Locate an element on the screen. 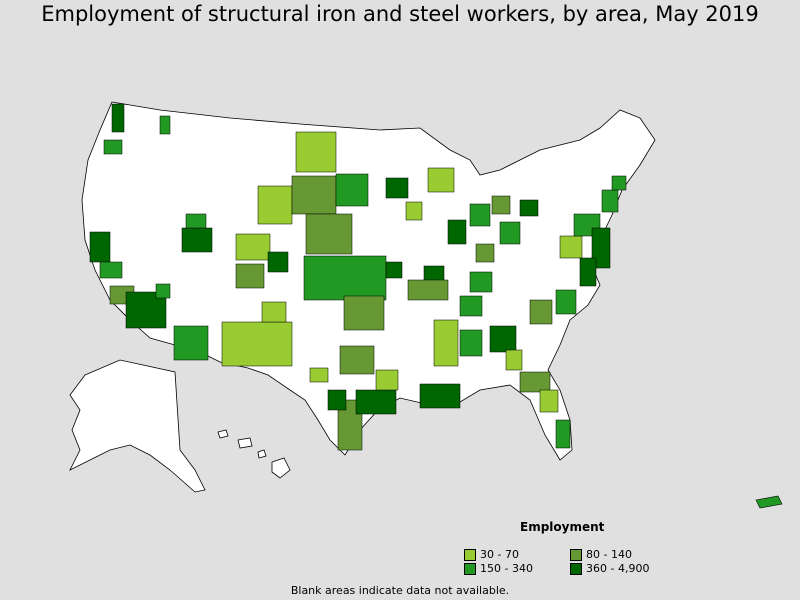  alaska-landmass is located at coordinates (137, 426).